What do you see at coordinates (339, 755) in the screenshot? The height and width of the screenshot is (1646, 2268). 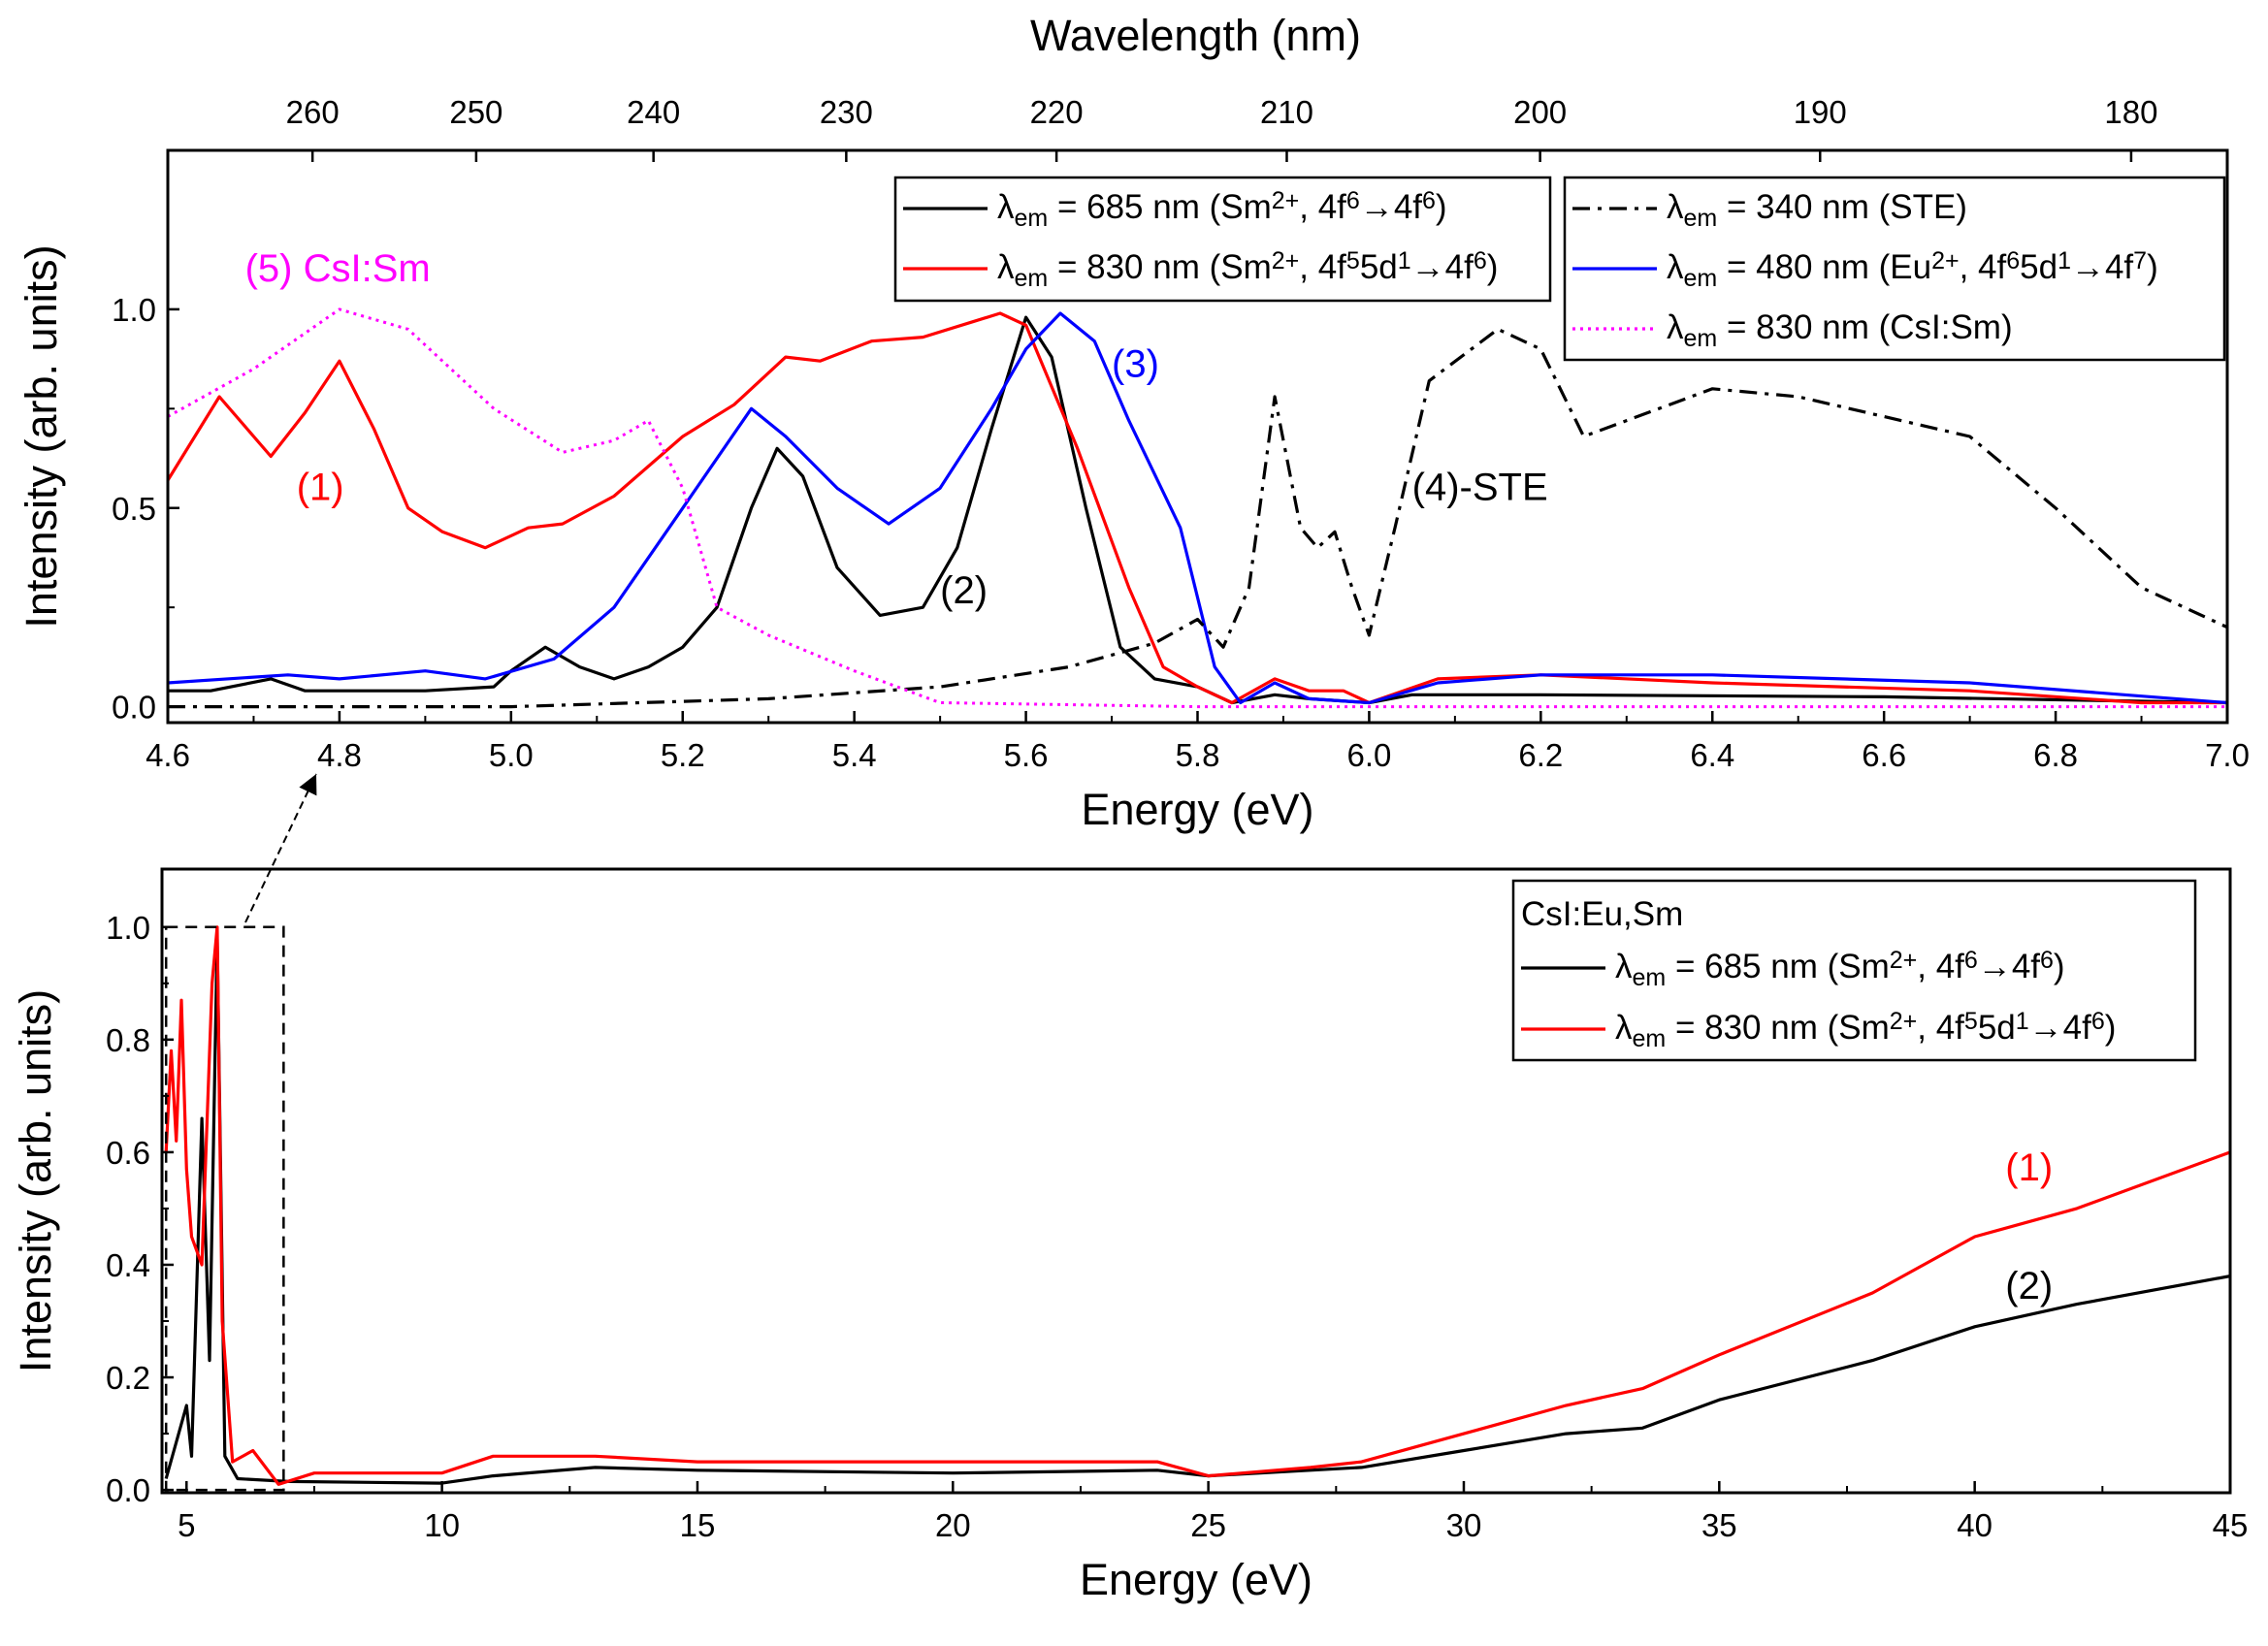 I see `x-tick-label: 4.8` at bounding box center [339, 755].